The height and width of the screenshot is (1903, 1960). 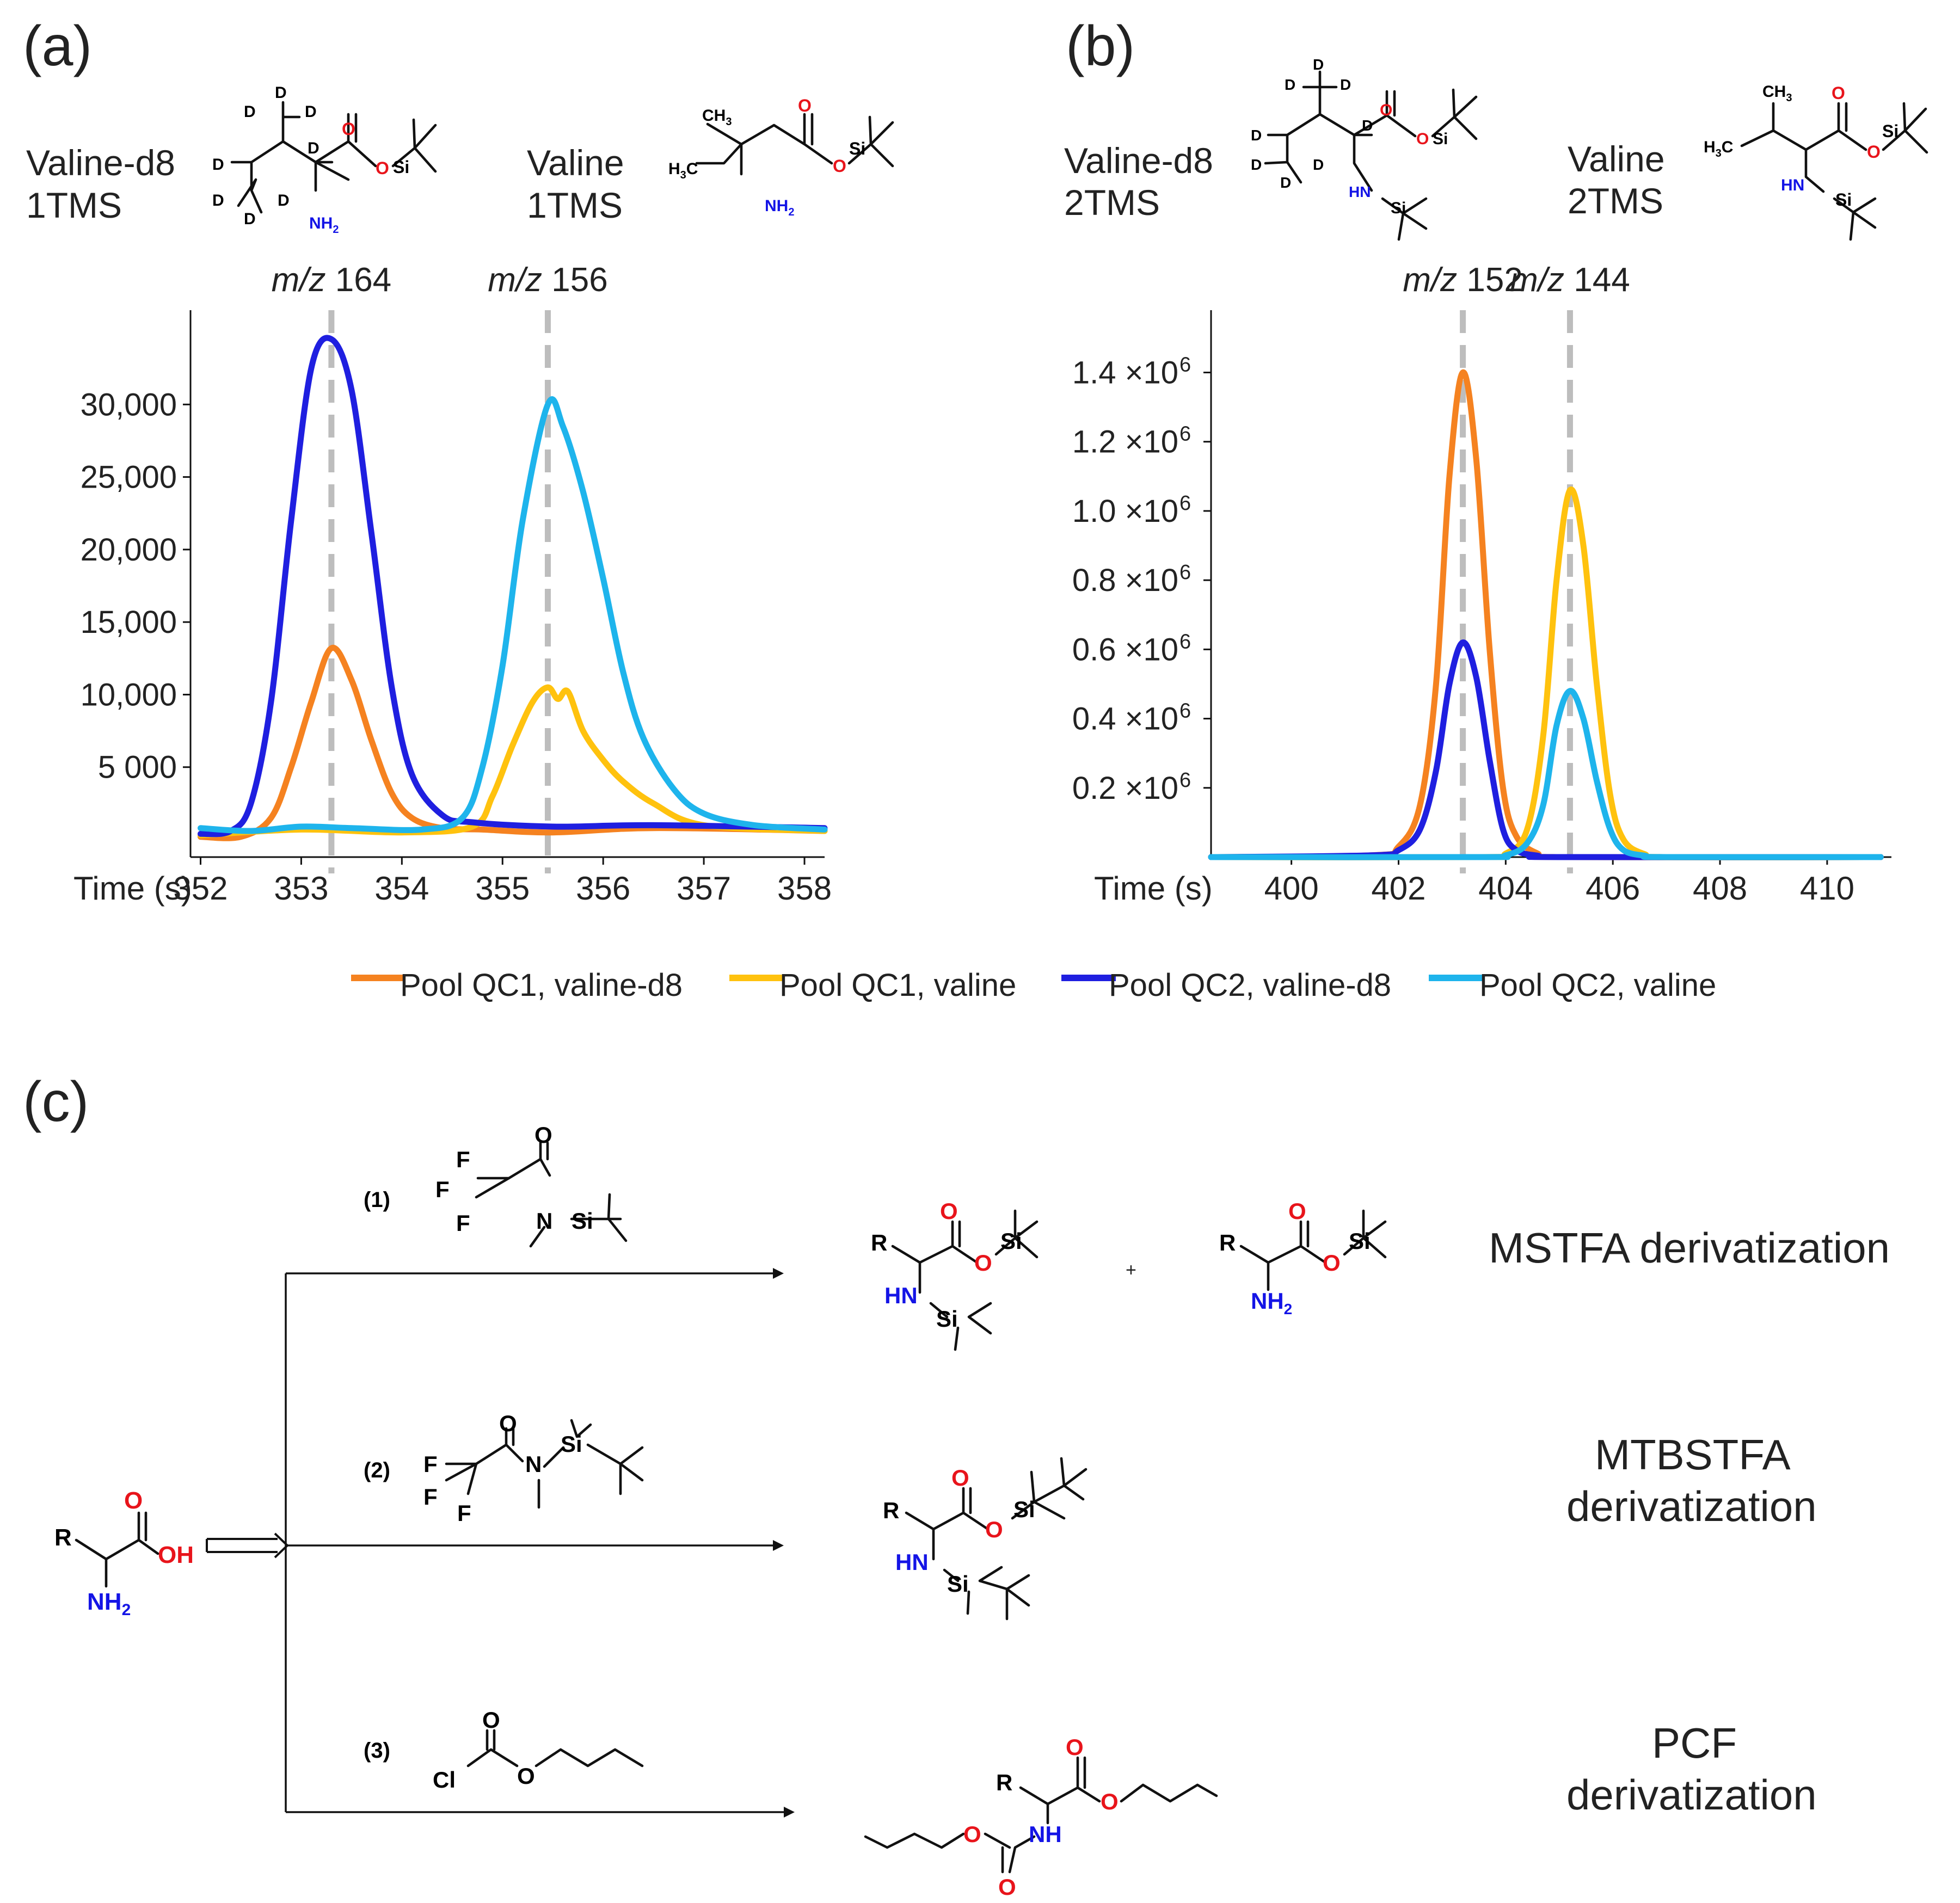 I want to click on y-tick-label: 5 000, so click(x=137, y=768).